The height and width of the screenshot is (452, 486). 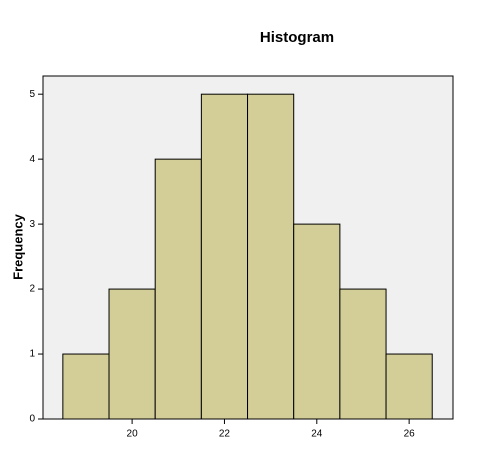 I want to click on x-tick-label: 20, so click(x=133, y=434).